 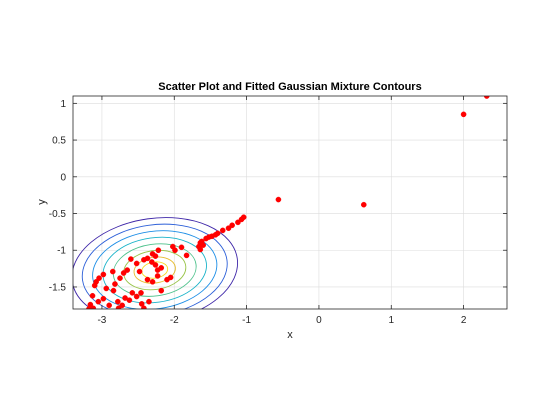 What do you see at coordinates (61, 251) in the screenshot?
I see `y-tick-label: -1` at bounding box center [61, 251].